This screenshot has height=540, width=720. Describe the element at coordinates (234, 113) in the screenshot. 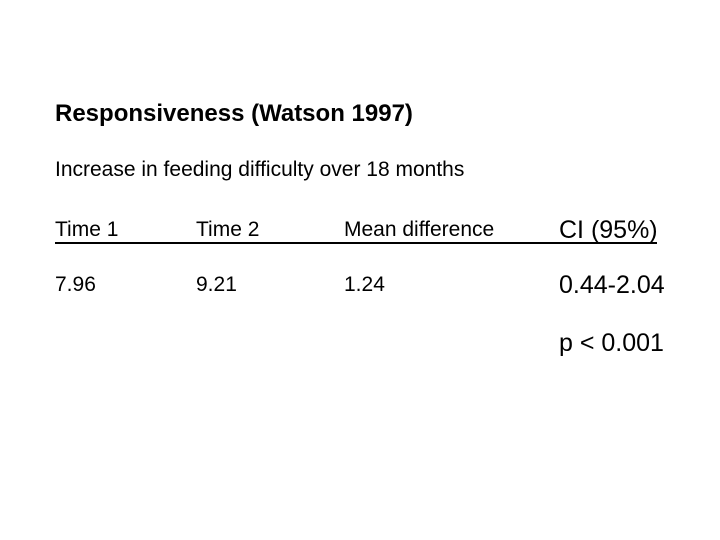

I see `slide-title: Responsiveness (Watson 1997)` at that location.